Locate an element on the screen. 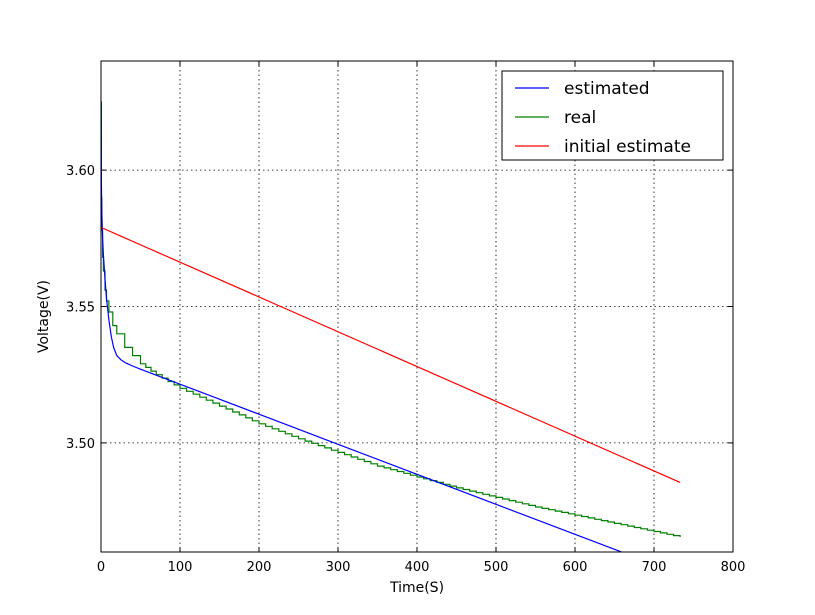 Image resolution: width=815 pixels, height=615 pixels. y-axis-label: Voltage(V) is located at coordinates (44, 316).